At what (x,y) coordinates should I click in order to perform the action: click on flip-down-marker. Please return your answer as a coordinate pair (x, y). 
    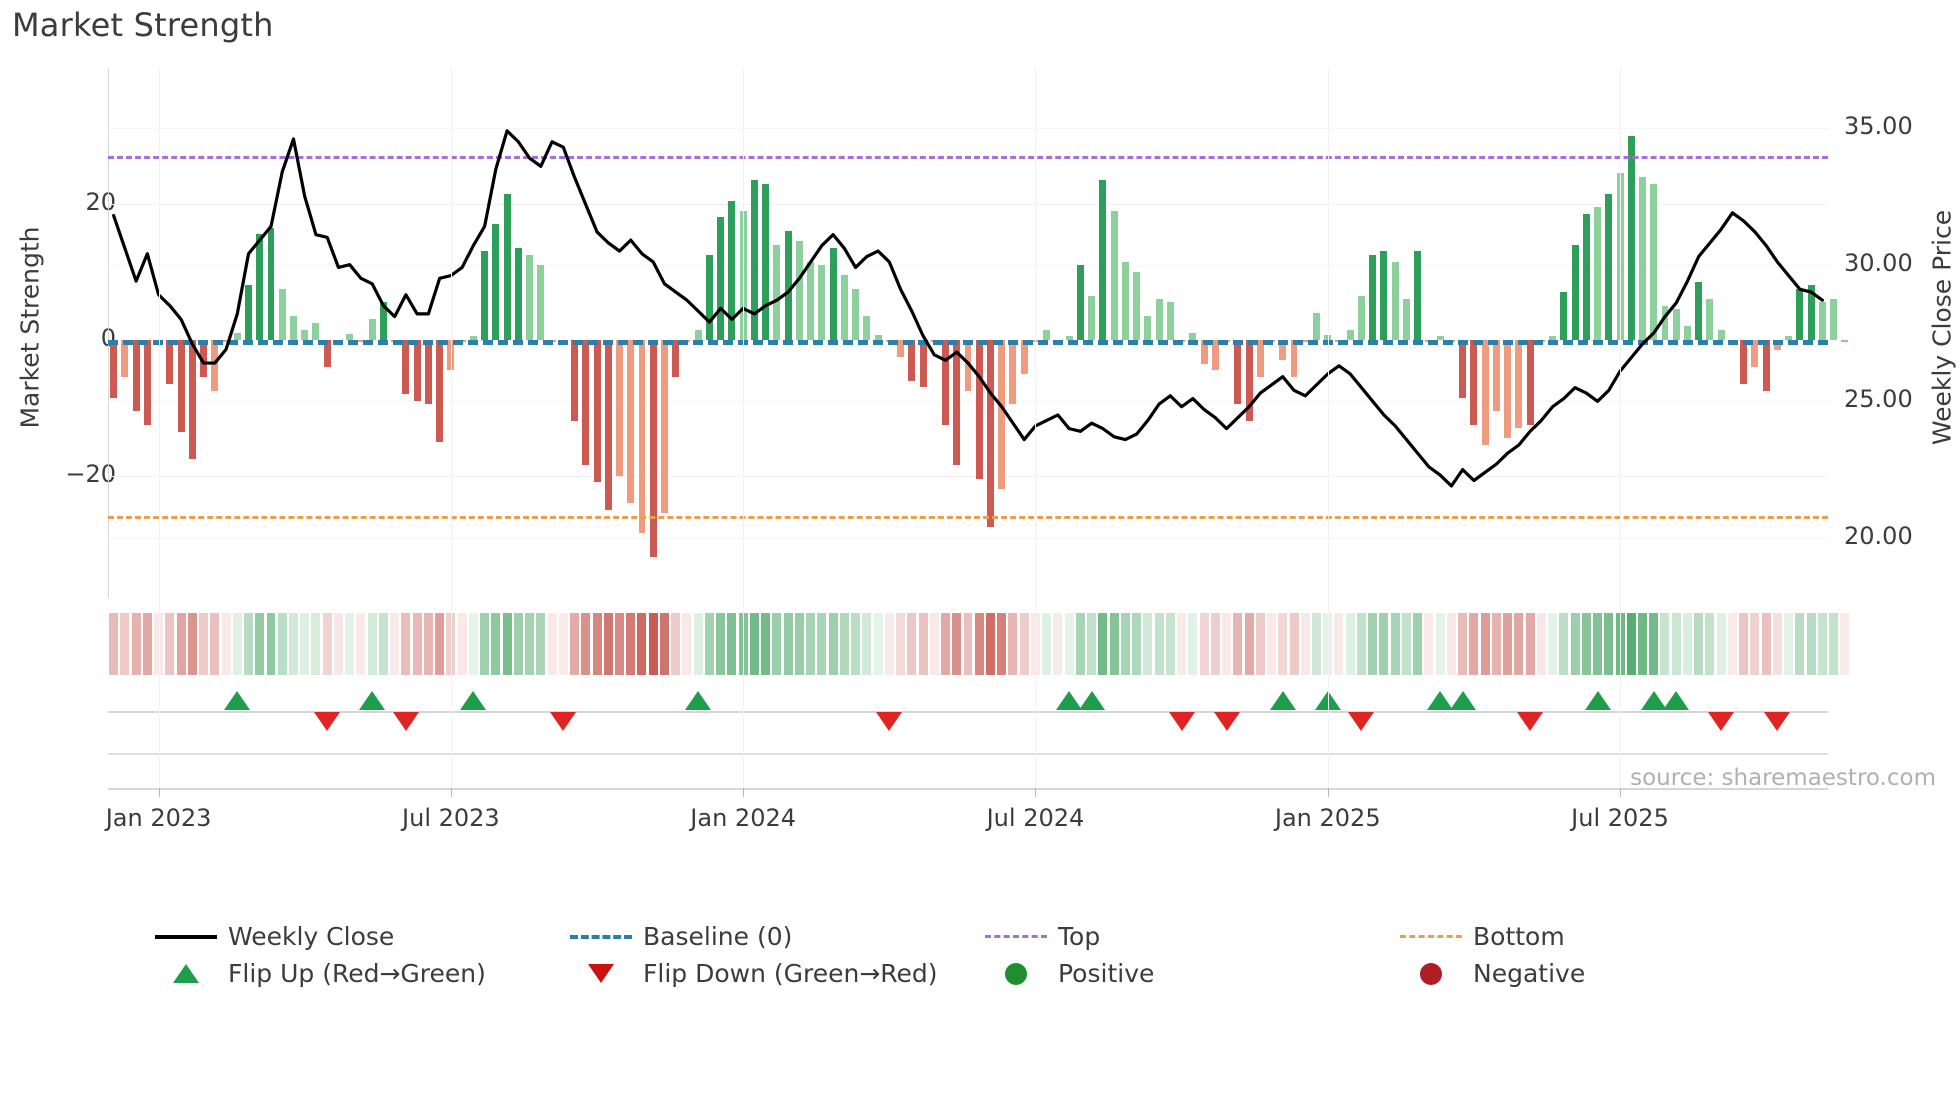
    Looking at the image, I should click on (405, 721).